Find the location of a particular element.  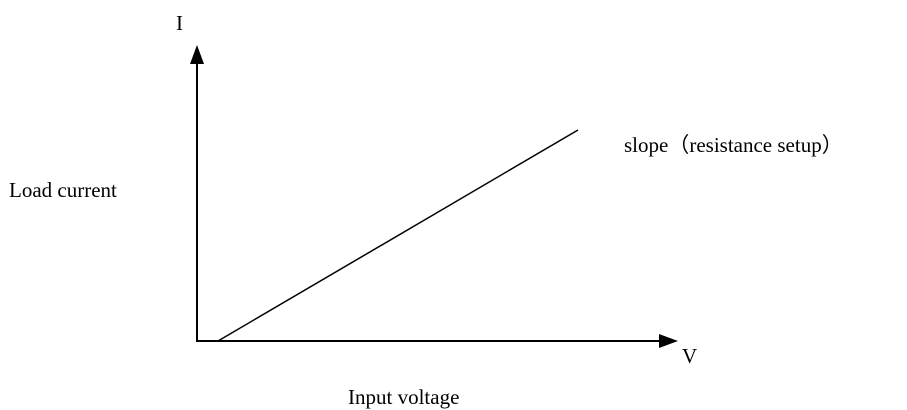

x-title: Input voltage is located at coordinates (403, 397).